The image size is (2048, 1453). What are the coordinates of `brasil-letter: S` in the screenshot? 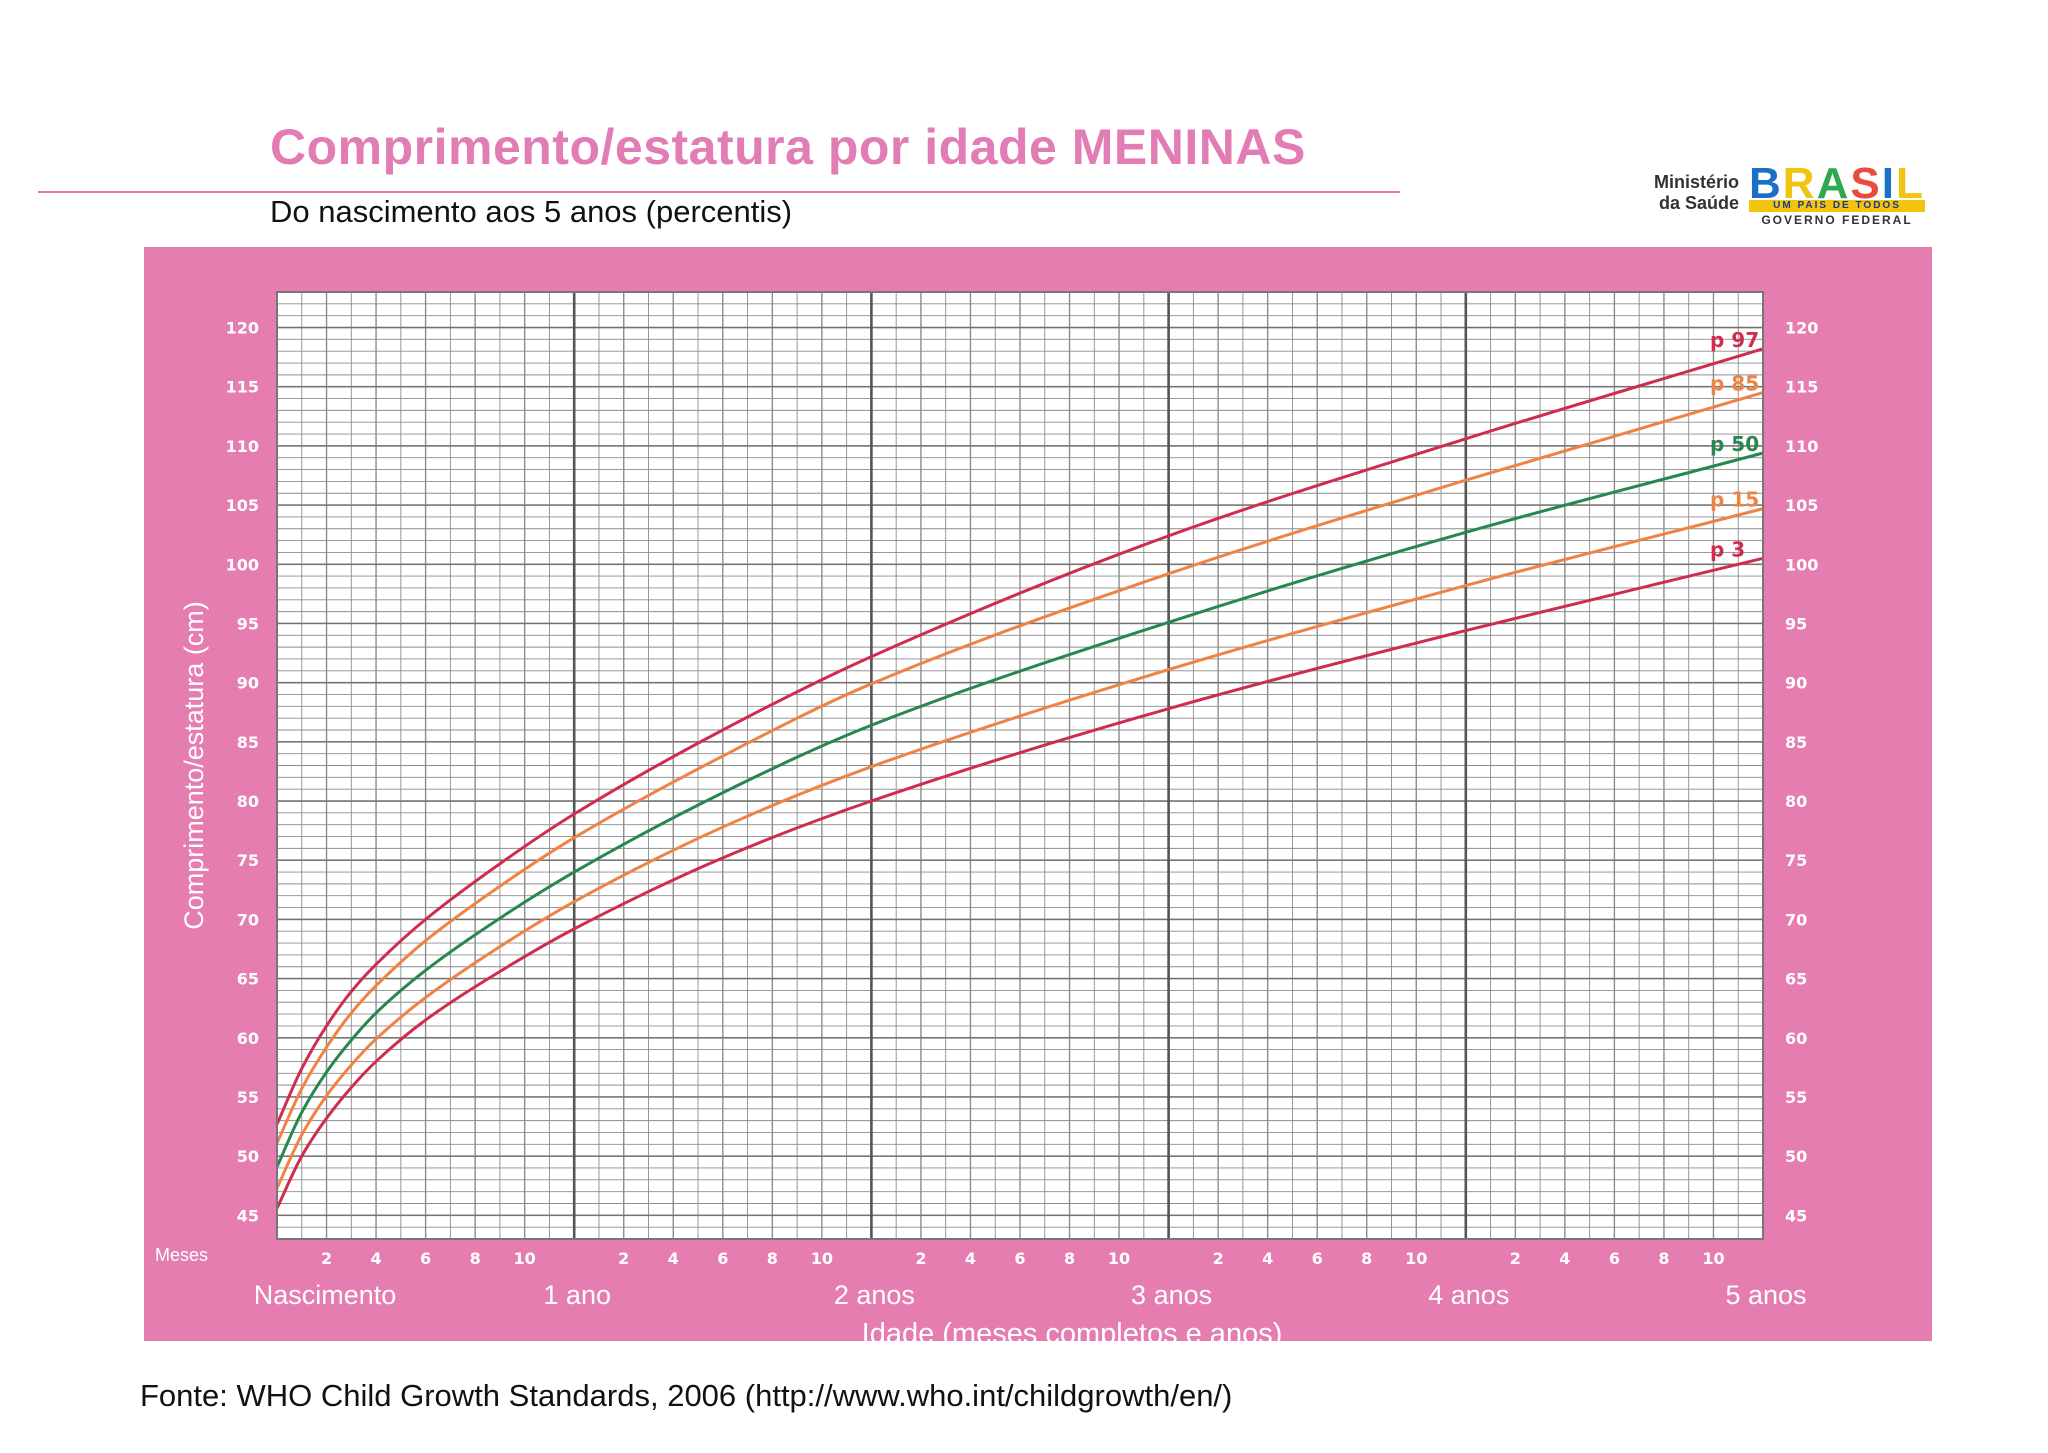 It's located at (1866, 183).